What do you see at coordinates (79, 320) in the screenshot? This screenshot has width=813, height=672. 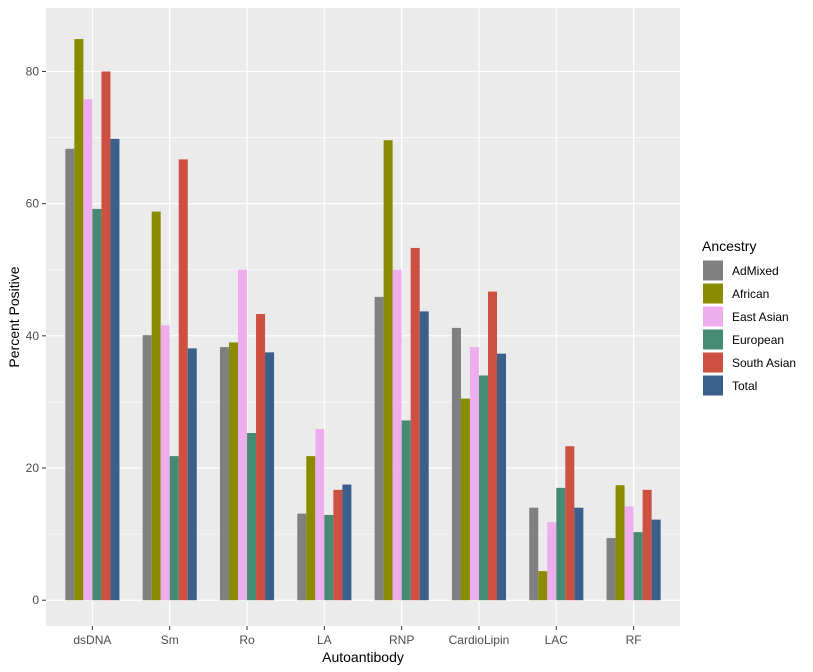 I see `bar-african-dsdna` at bounding box center [79, 320].